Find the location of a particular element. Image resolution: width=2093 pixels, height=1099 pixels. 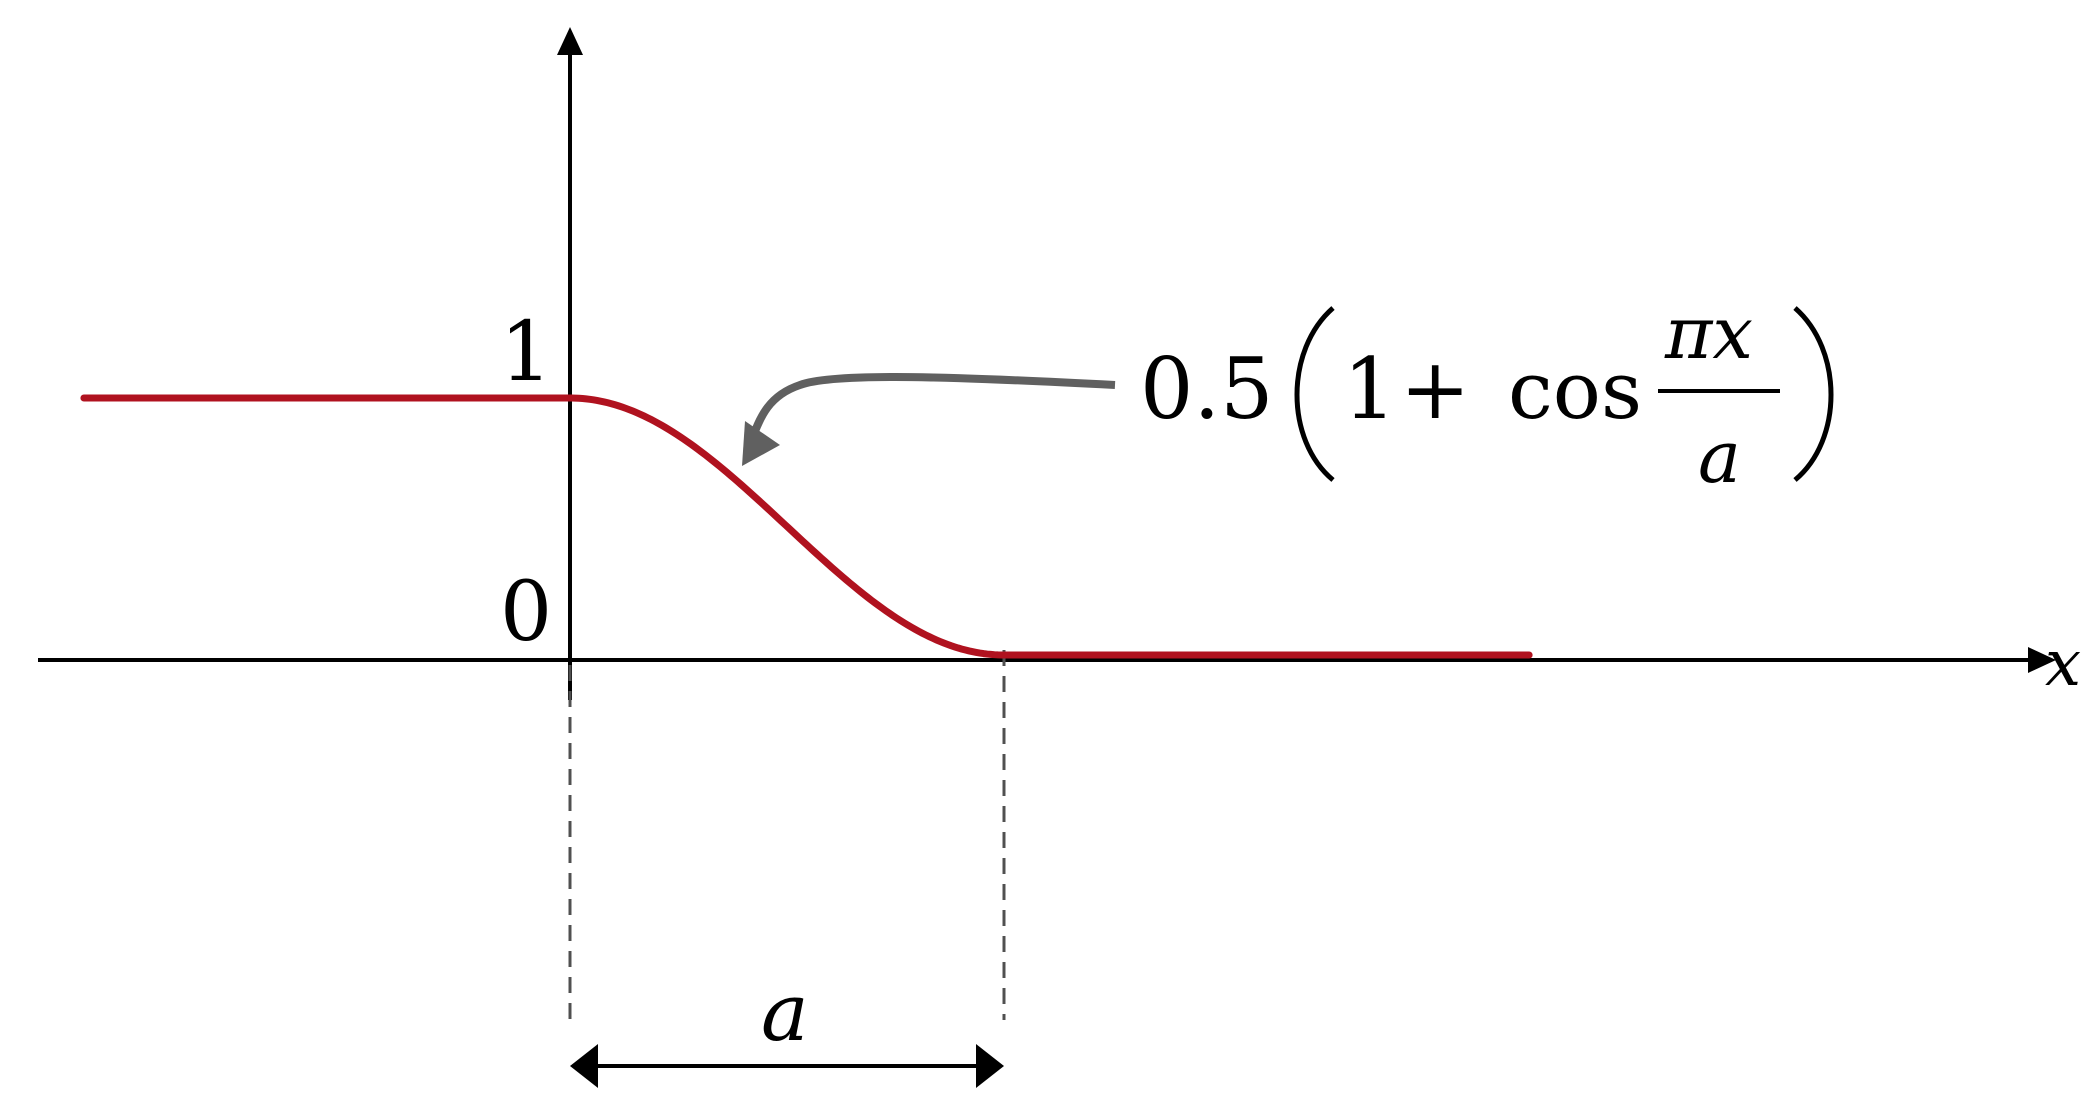

formula-pointer-arrow is located at coordinates (931, 410).